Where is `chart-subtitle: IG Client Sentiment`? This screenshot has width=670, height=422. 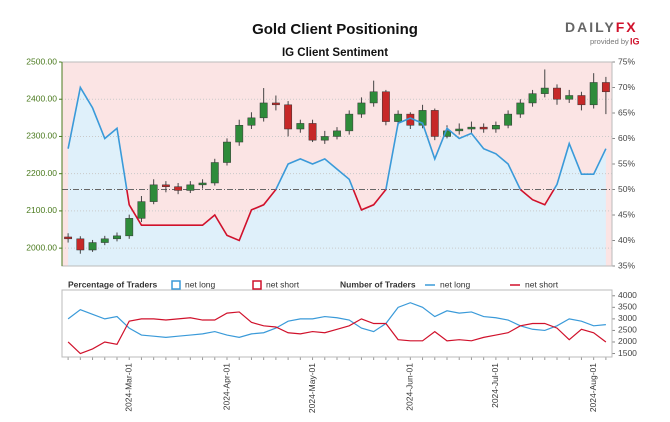
chart-subtitle: IG Client Sentiment is located at coordinates (335, 53).